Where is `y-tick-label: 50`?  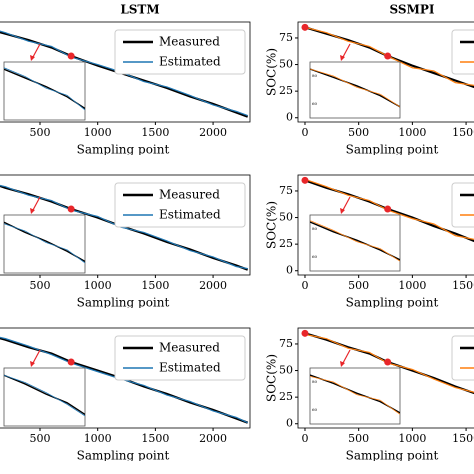
y-tick-label: 50 is located at coordinates (286, 370).